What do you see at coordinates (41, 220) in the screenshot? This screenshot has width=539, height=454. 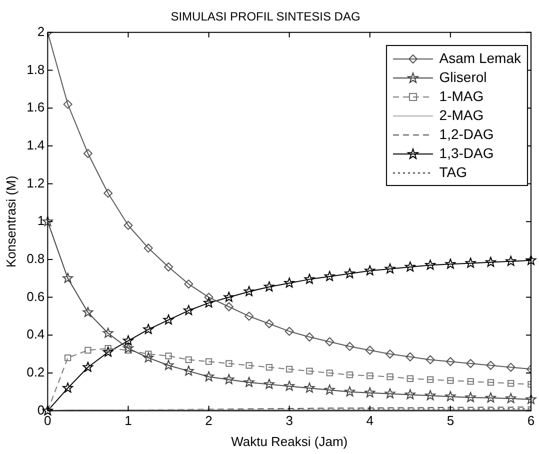 I see `y-tick-label: 1` at bounding box center [41, 220].